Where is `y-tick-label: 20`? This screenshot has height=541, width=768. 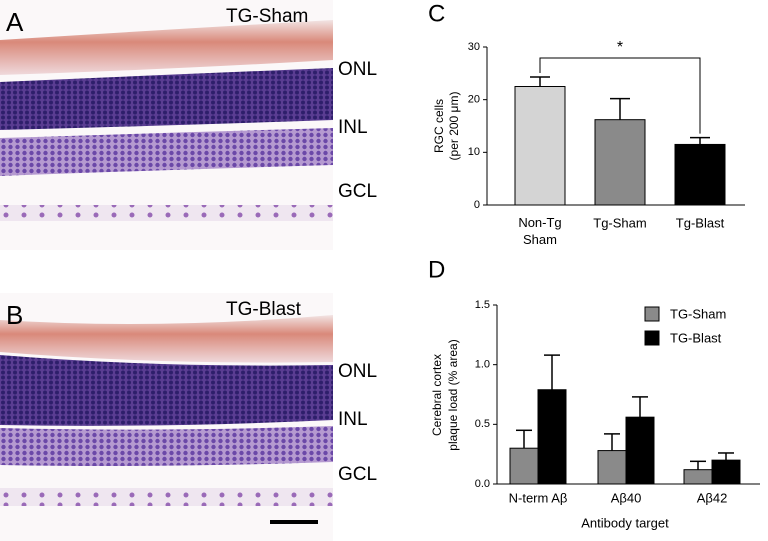
y-tick-label: 20 is located at coordinates (474, 100).